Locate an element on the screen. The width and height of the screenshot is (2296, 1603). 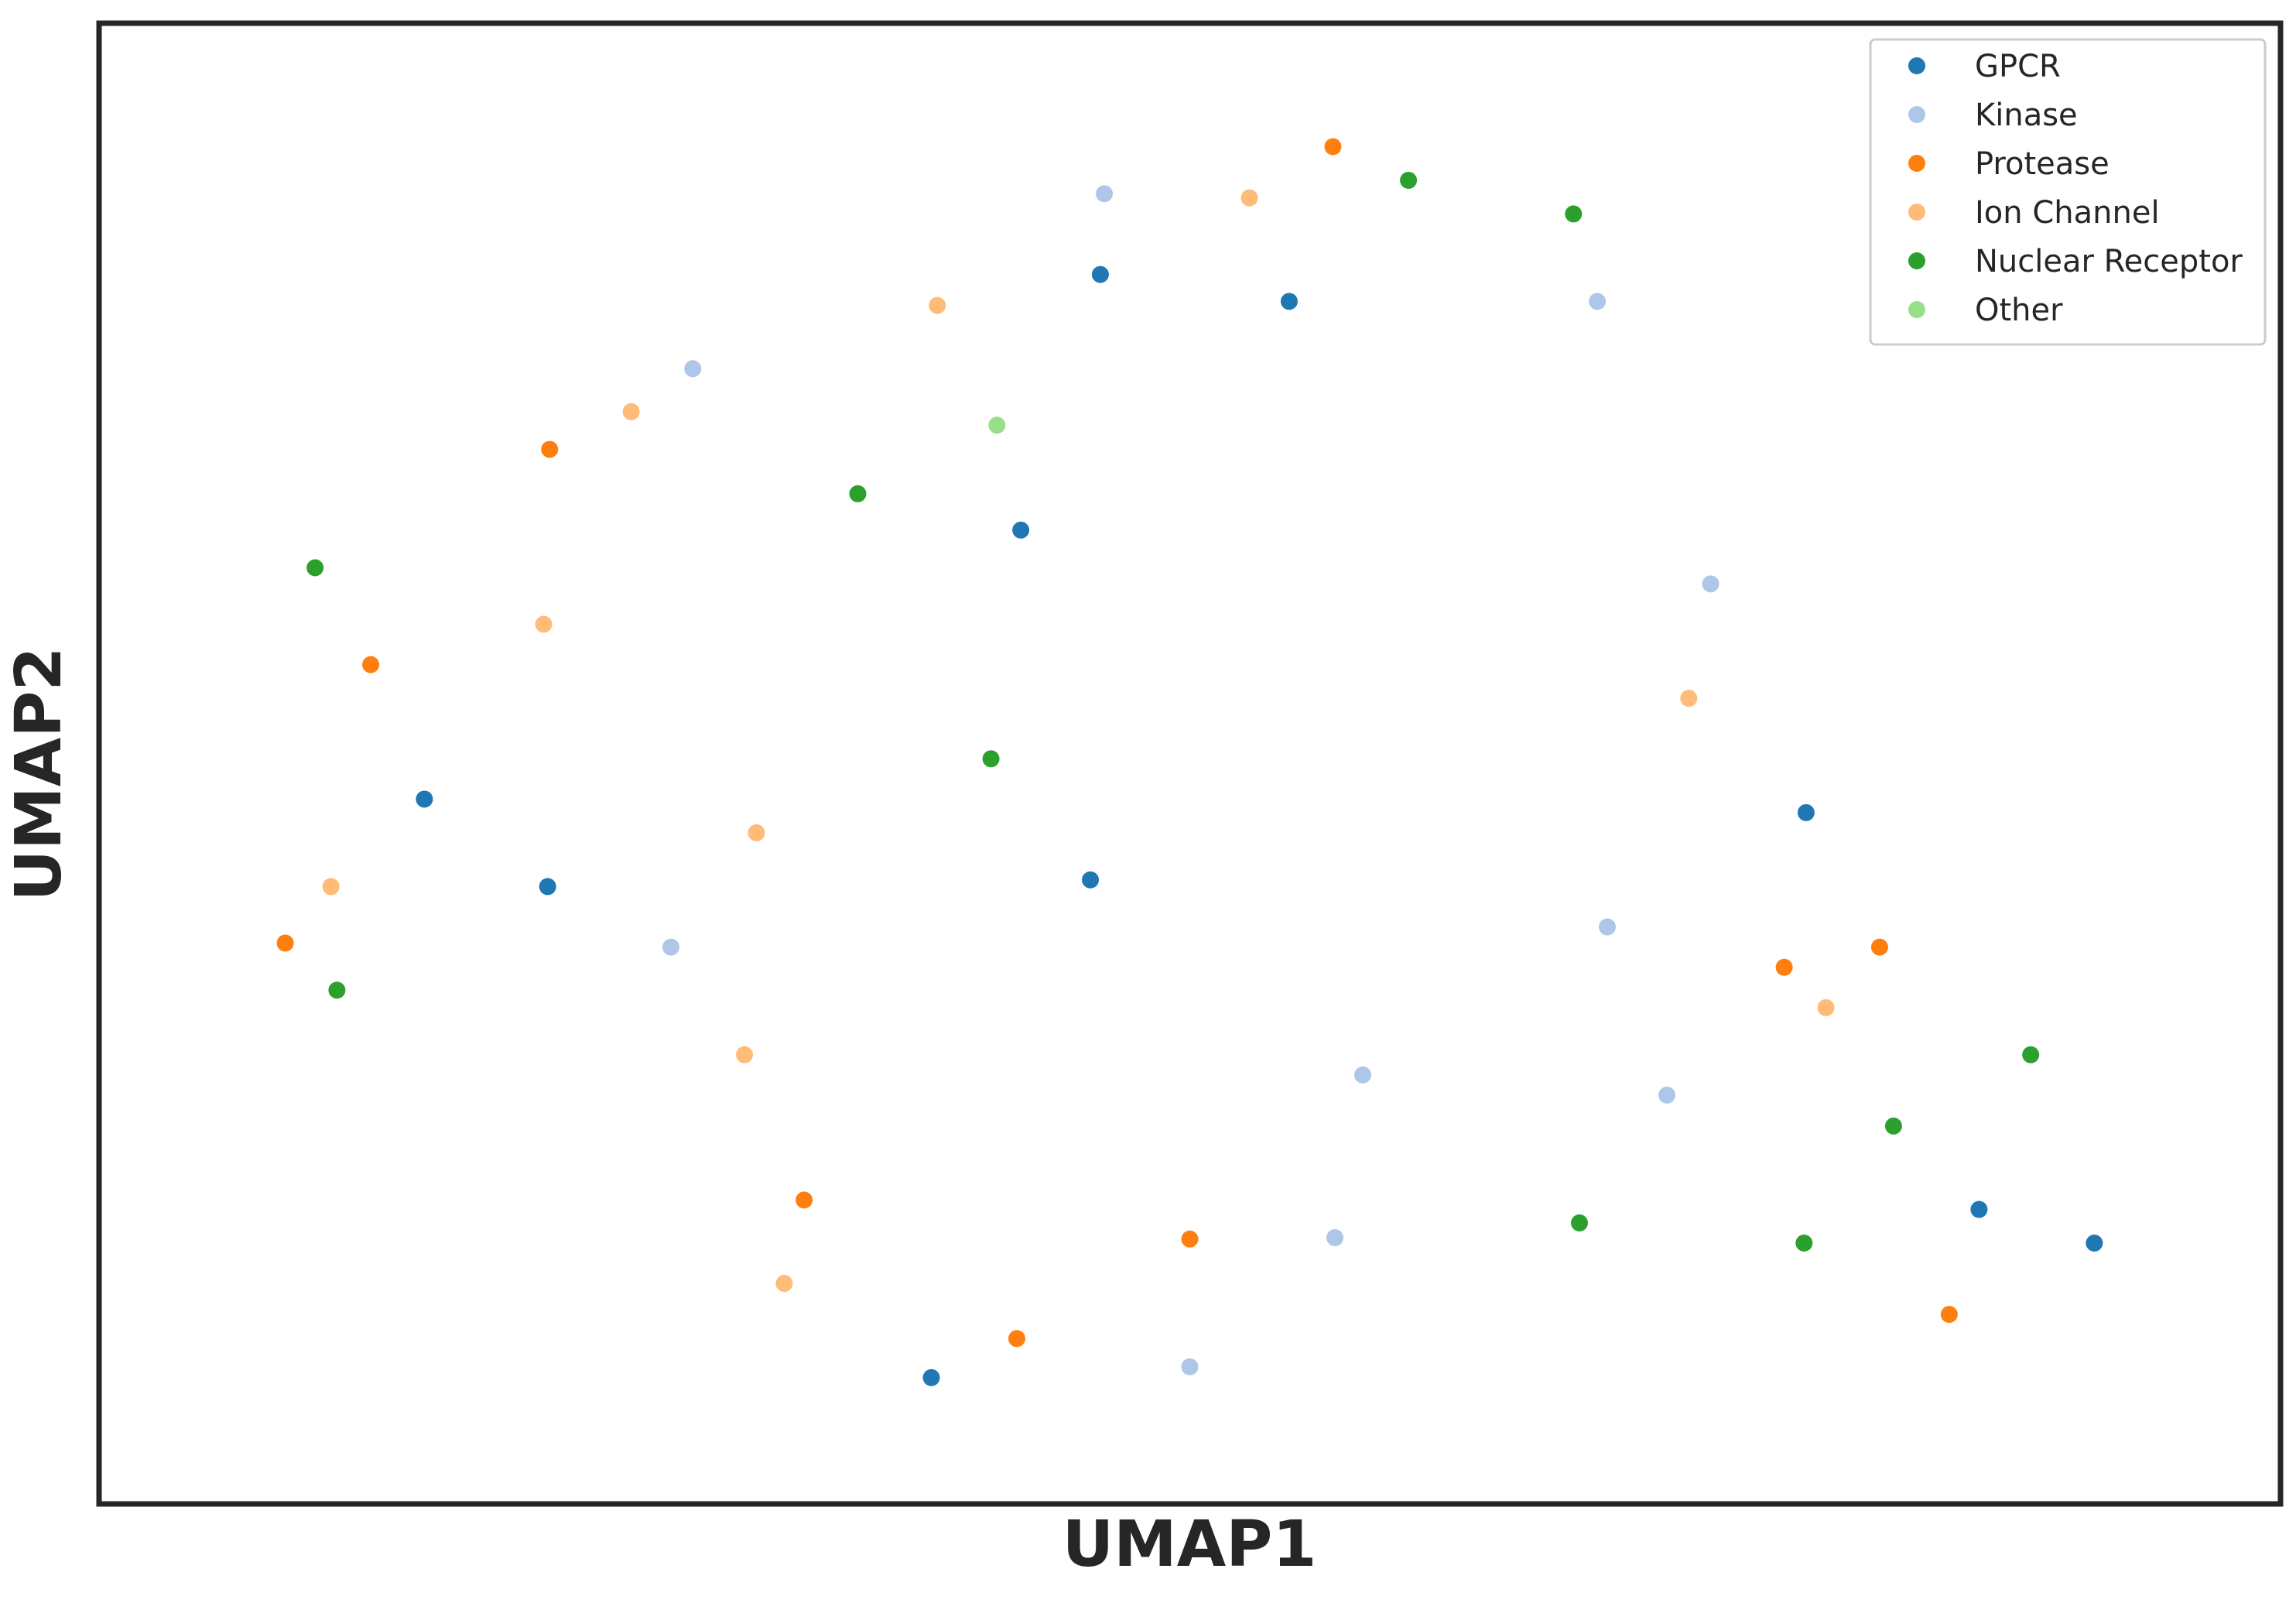
legend-label: Ion Channel is located at coordinates (2067, 213).